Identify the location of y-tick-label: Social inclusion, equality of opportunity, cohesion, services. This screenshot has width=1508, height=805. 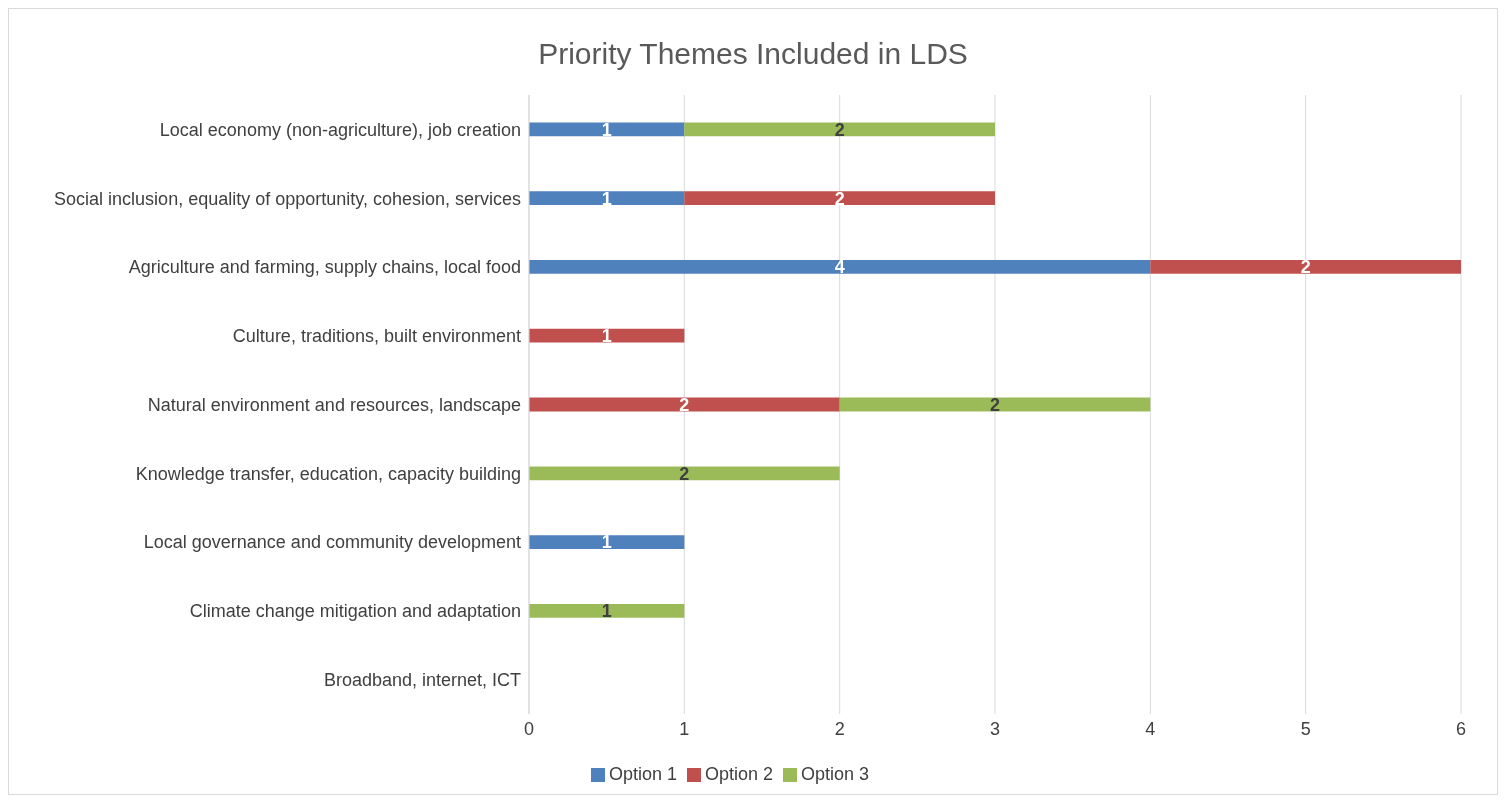
(287, 198).